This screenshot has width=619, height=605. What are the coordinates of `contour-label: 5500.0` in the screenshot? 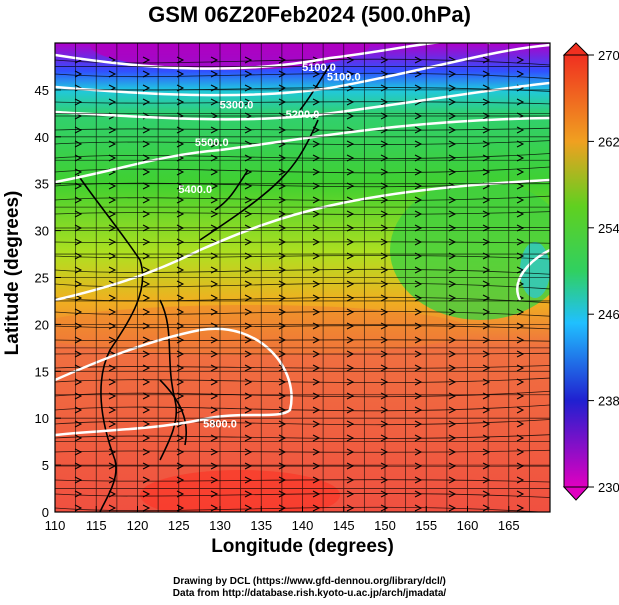 It's located at (212, 143).